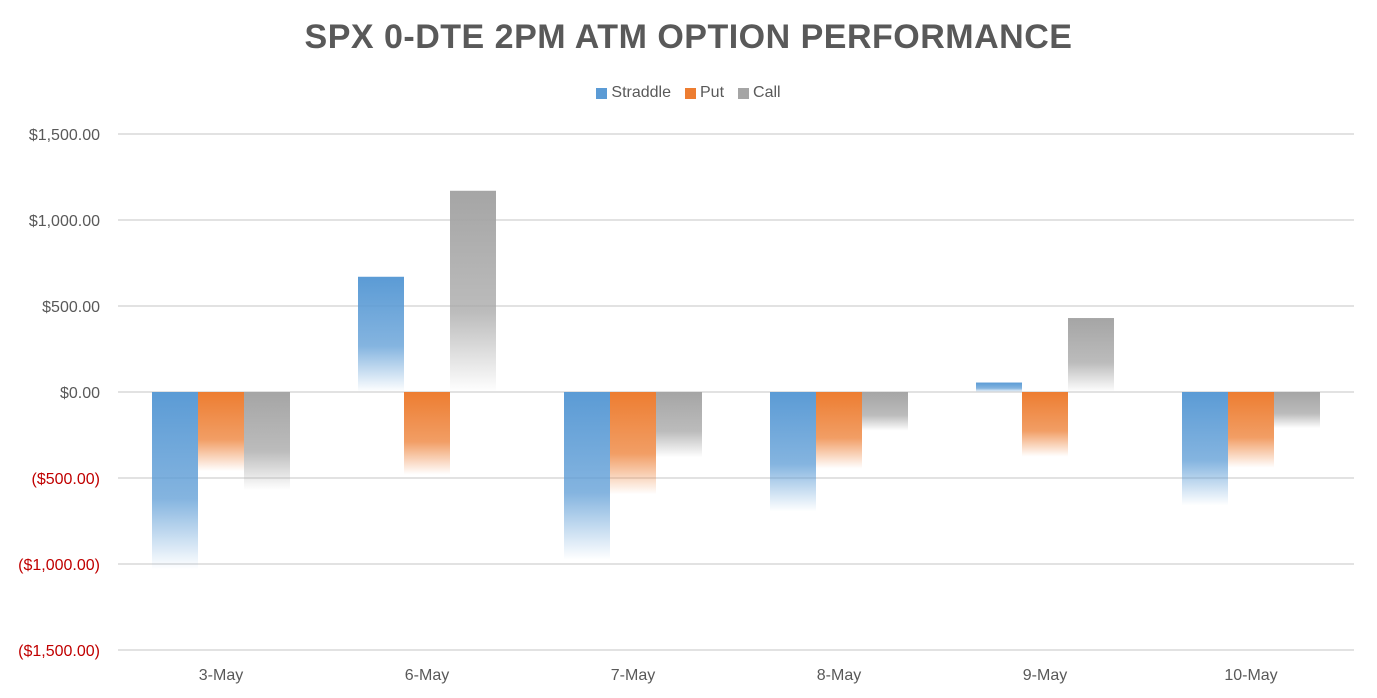  What do you see at coordinates (80, 393) in the screenshot?
I see `y-tick-label: $0.00` at bounding box center [80, 393].